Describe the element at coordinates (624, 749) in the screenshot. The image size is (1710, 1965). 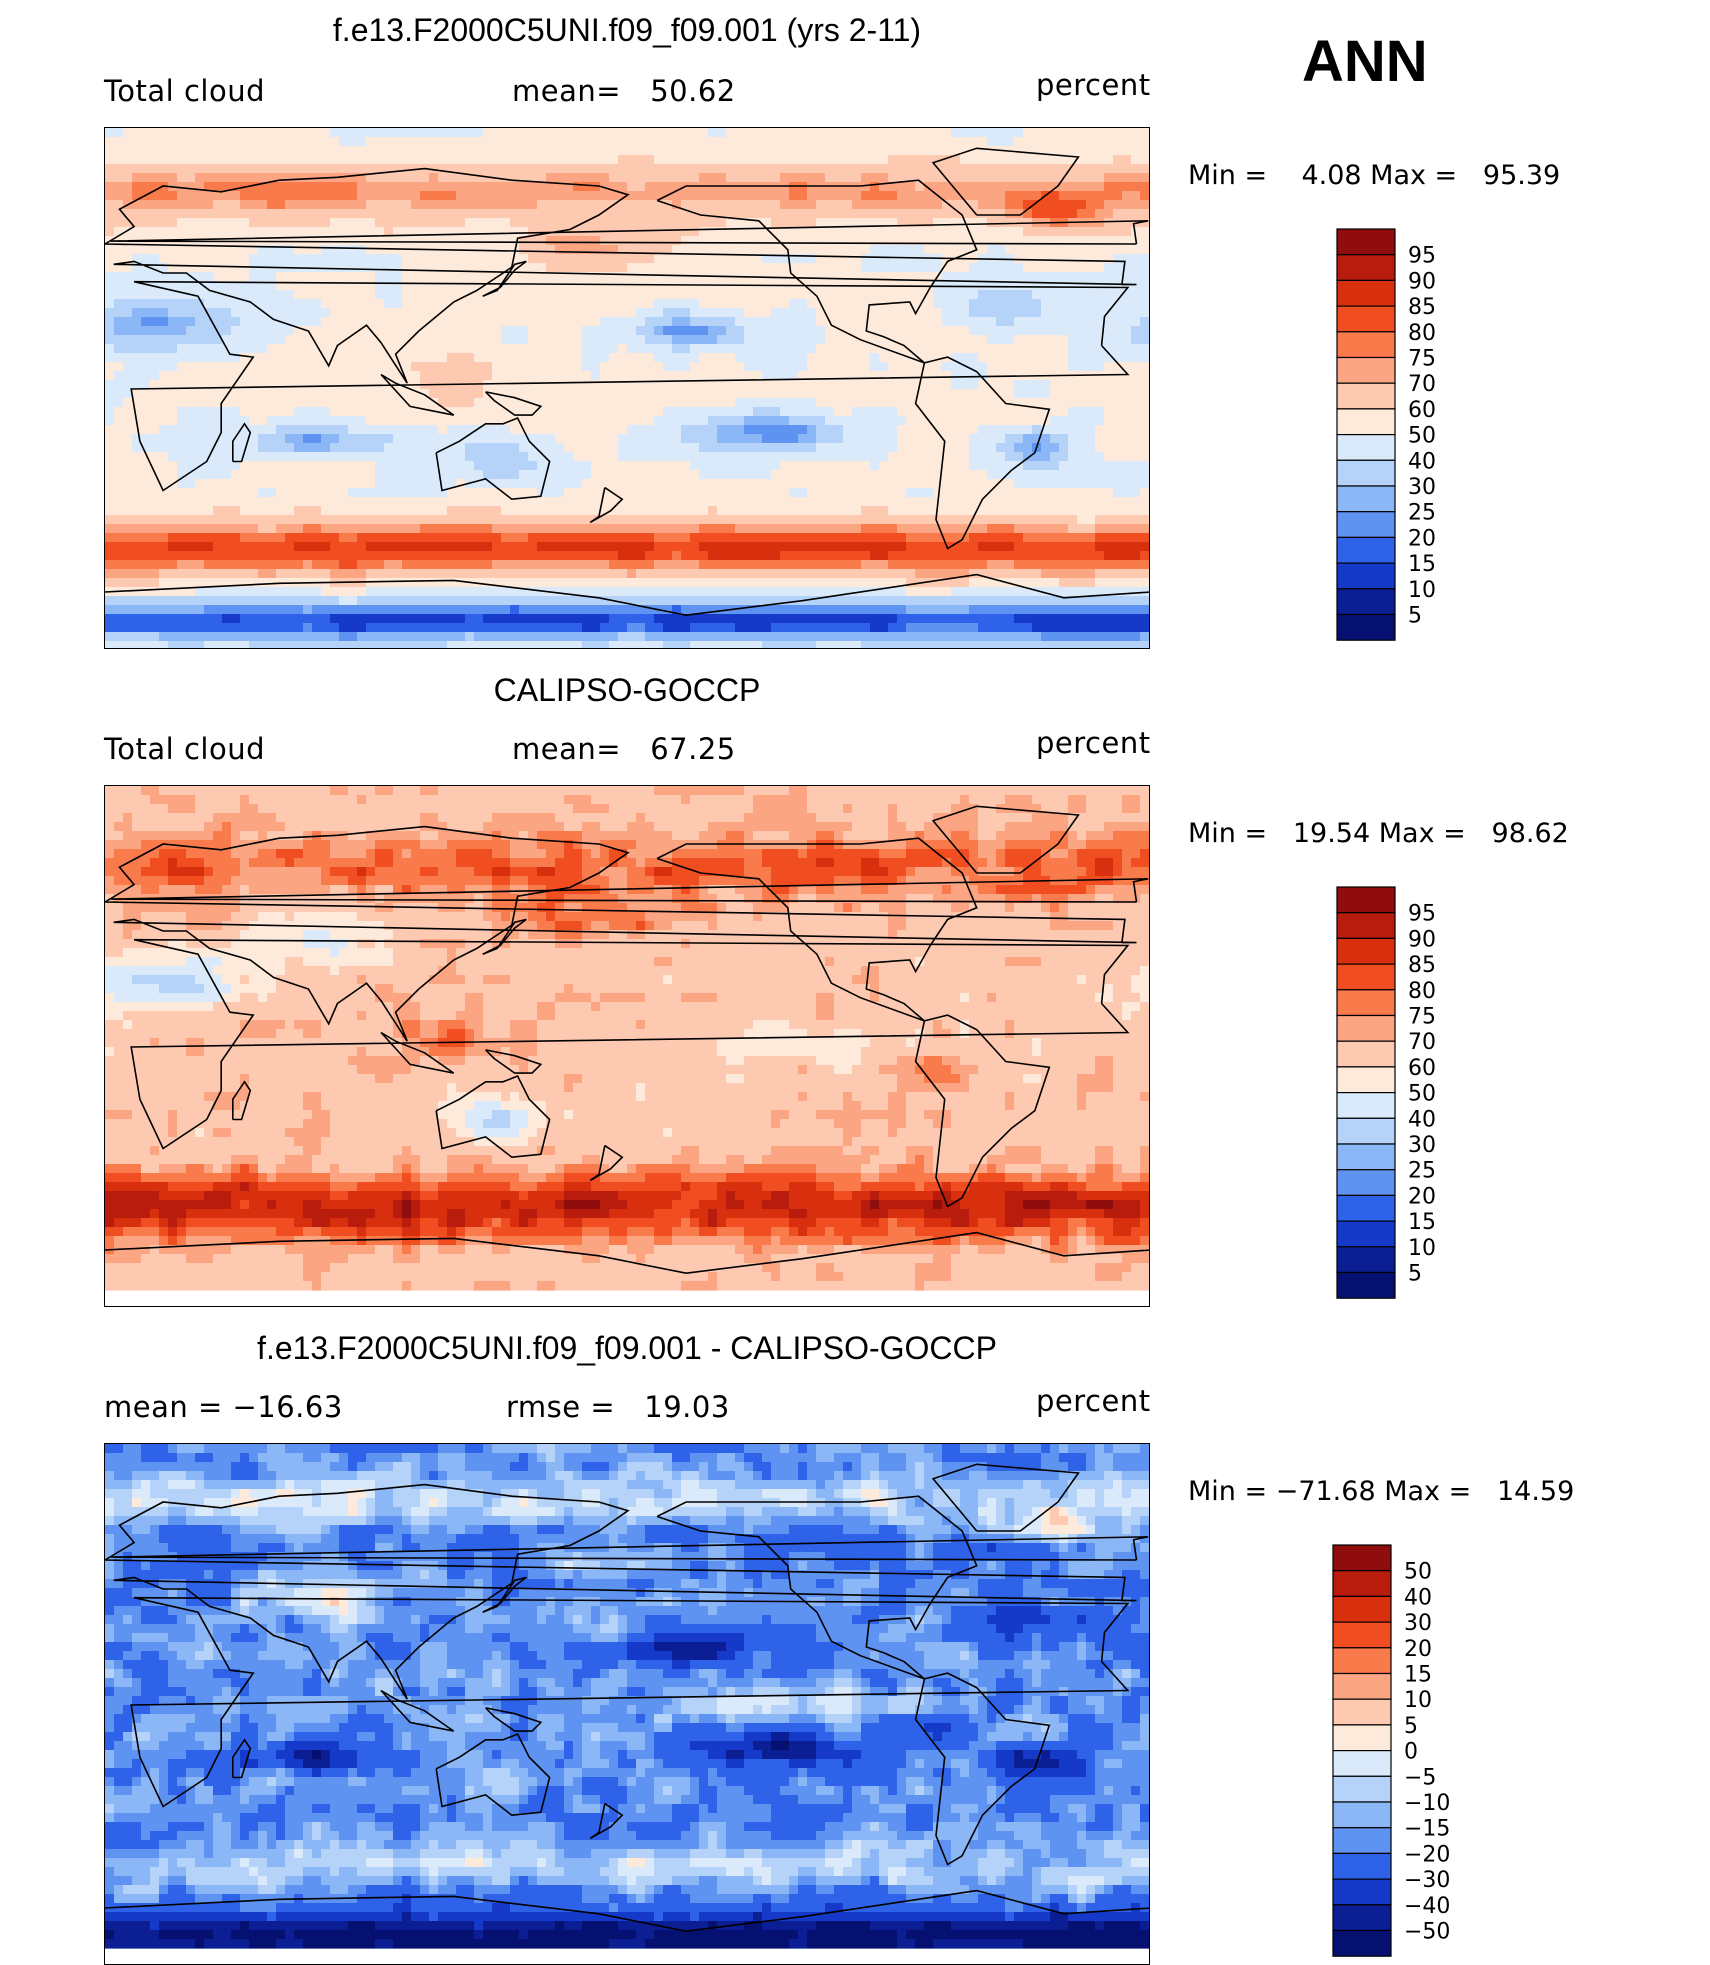
I see `panel-2-mean: mean= 67.25` at that location.